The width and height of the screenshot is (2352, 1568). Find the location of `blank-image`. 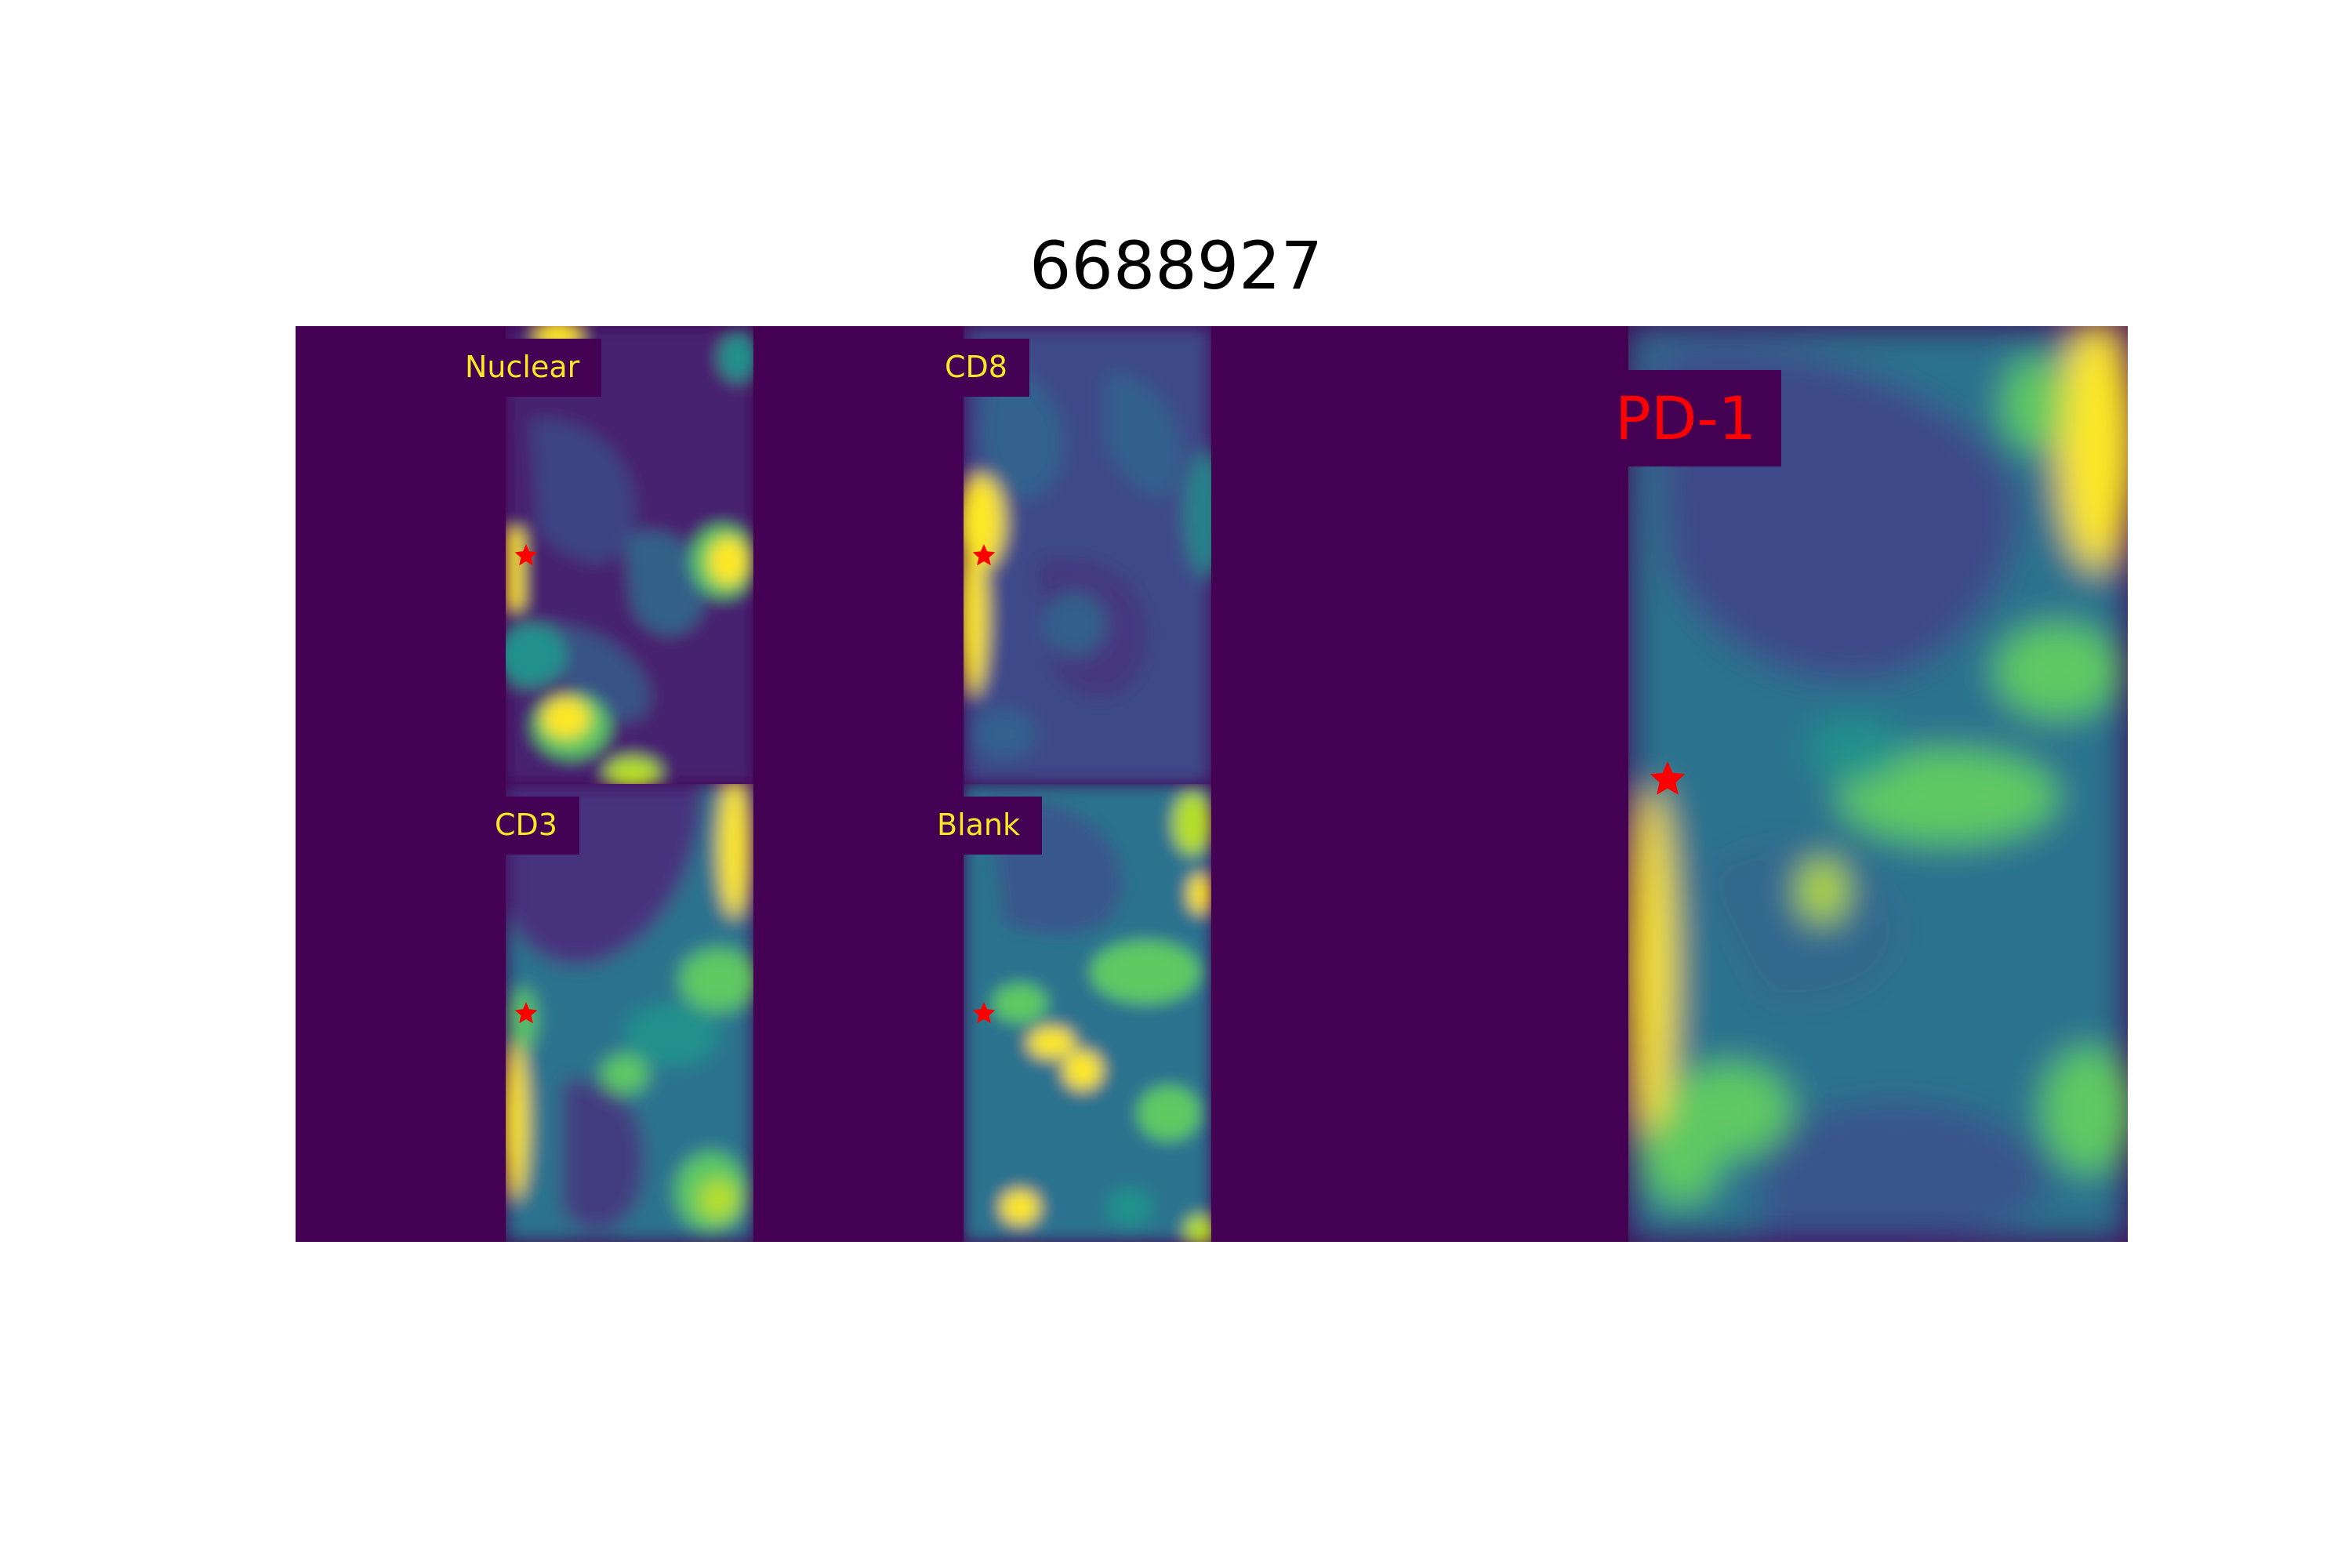

blank-image is located at coordinates (982, 1013).